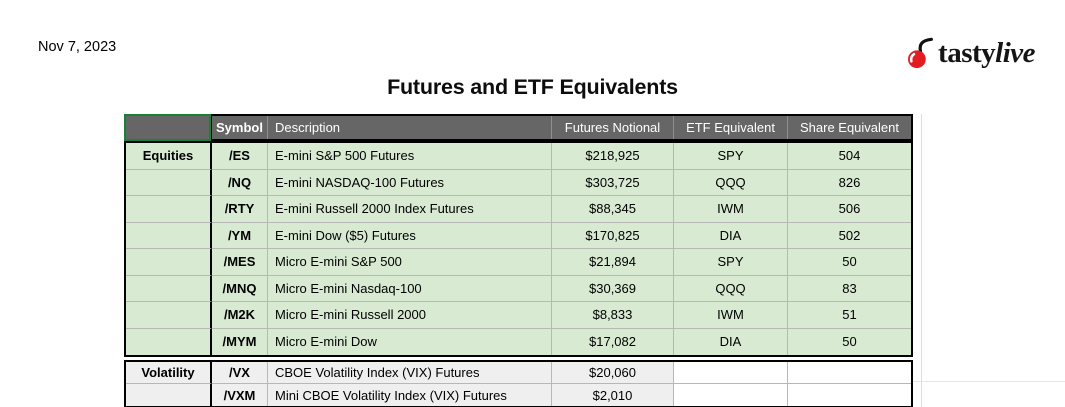 The height and width of the screenshot is (407, 1065). Describe the element at coordinates (613, 156) in the screenshot. I see `notional-cell: $218,925` at that location.